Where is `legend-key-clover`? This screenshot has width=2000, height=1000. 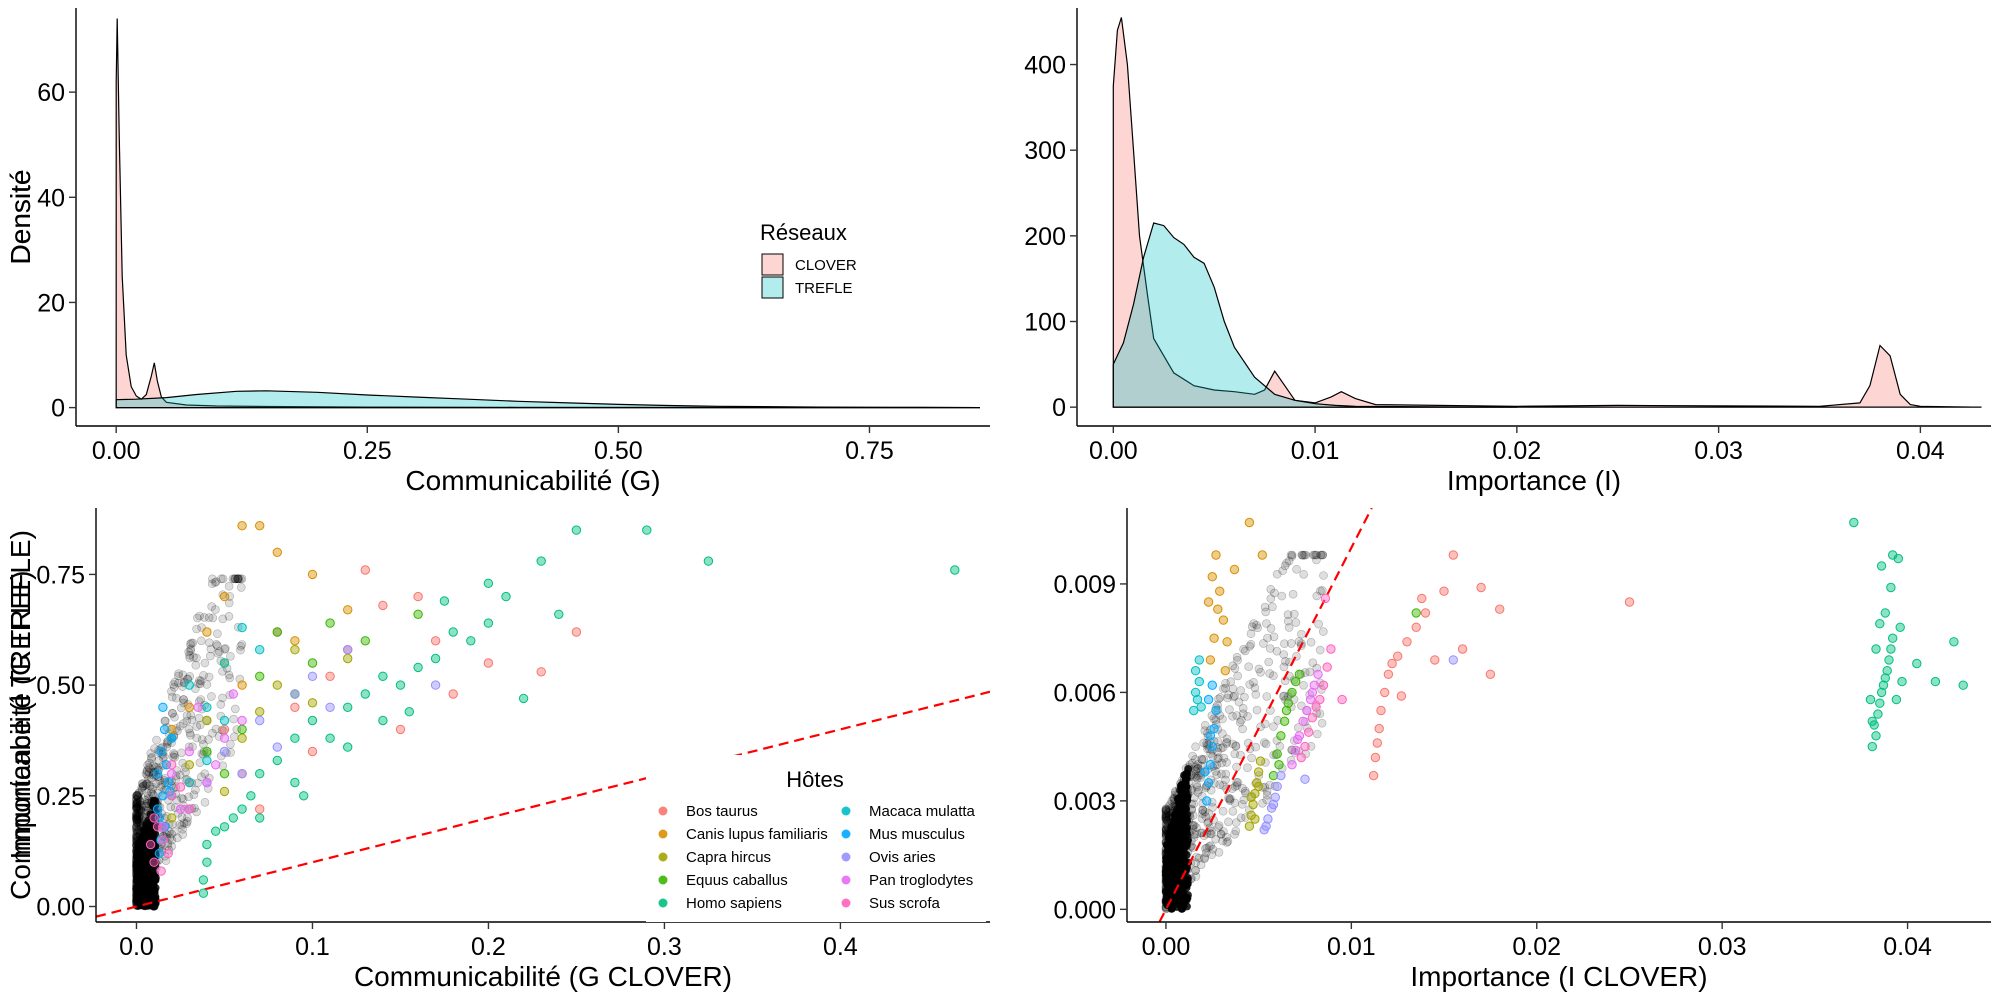 legend-key-clover is located at coordinates (772, 264).